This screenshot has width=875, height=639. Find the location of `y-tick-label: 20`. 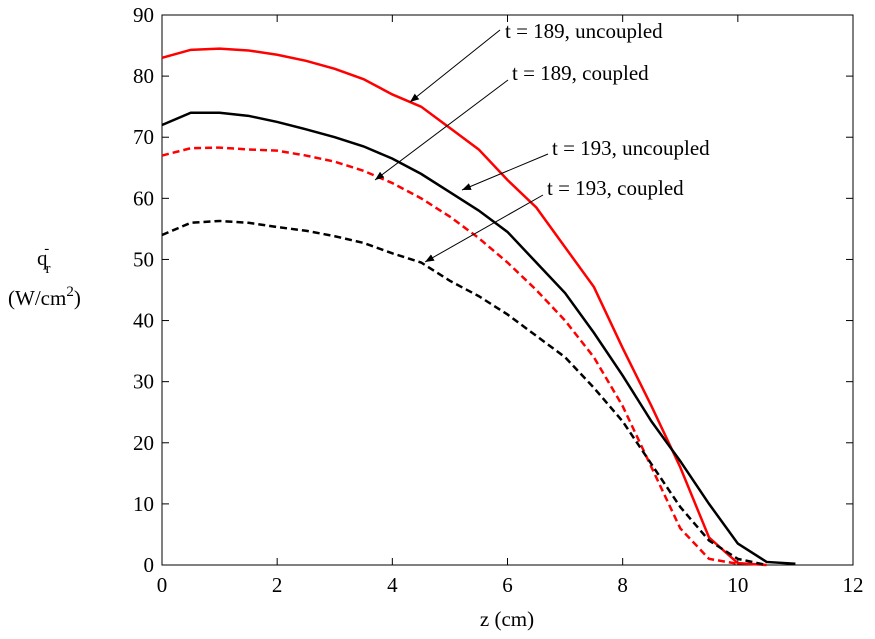

y-tick-label: 20 is located at coordinates (143, 443).